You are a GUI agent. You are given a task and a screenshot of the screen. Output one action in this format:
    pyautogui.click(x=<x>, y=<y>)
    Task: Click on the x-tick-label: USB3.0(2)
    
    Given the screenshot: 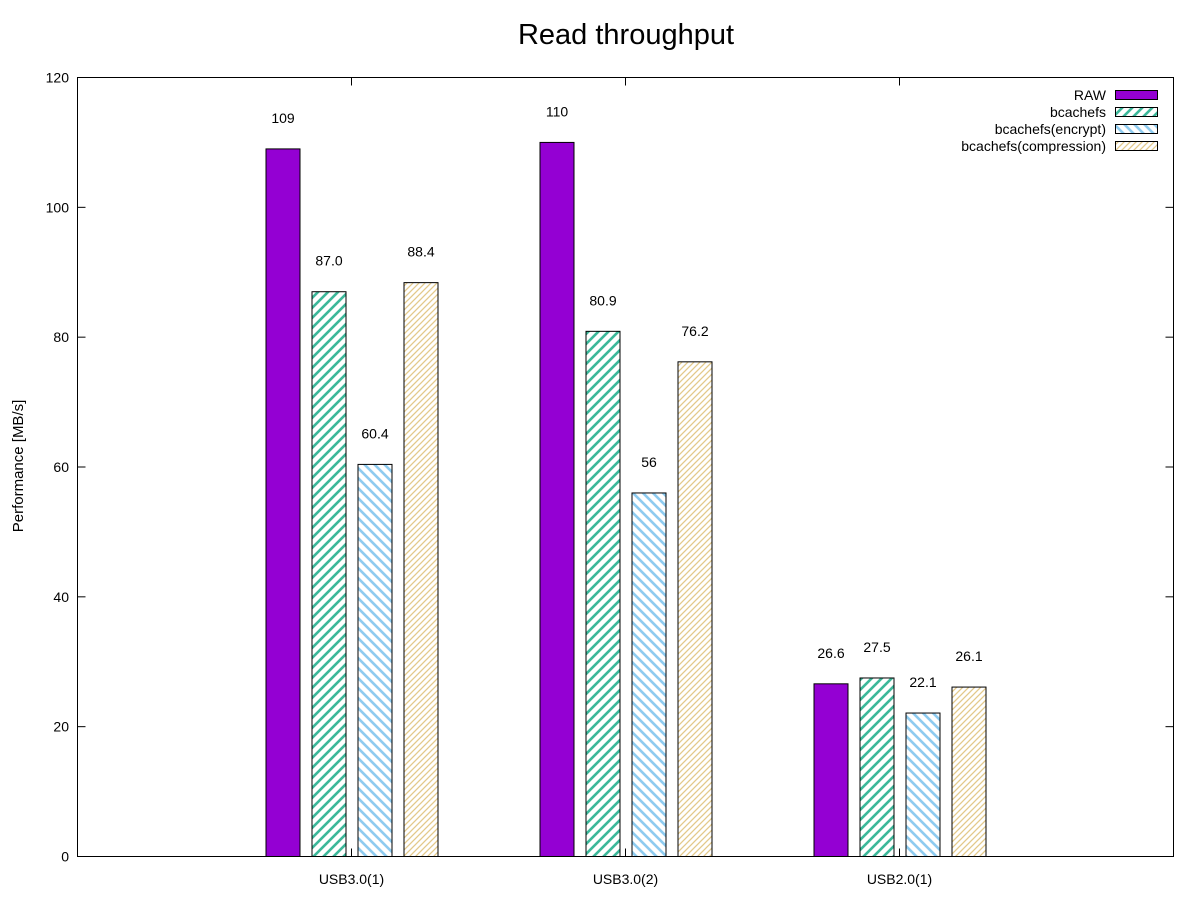 What is the action you would take?
    pyautogui.click(x=625, y=879)
    